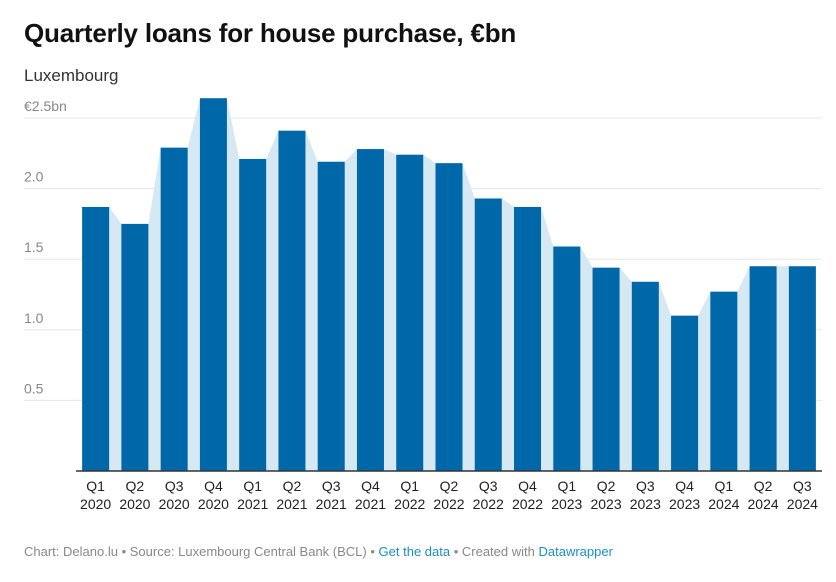  Describe the element at coordinates (566, 495) in the screenshot. I see `x-tick-label: Q1 2023` at that location.